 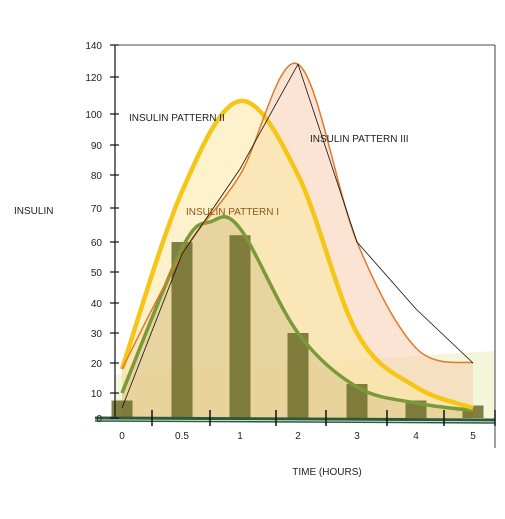 I want to click on y-tick-label: 60, so click(x=97, y=243).